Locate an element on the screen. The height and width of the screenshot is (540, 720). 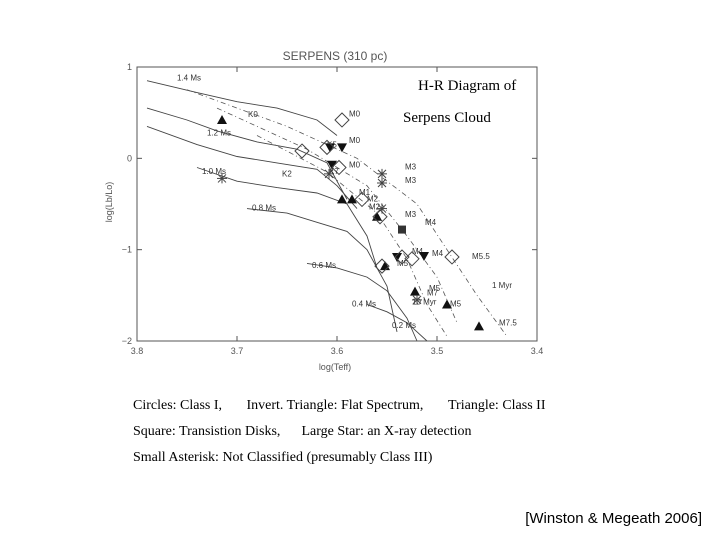
caption-transition-disks: Square: Transistion Disks, is located at coordinates (207, 431).